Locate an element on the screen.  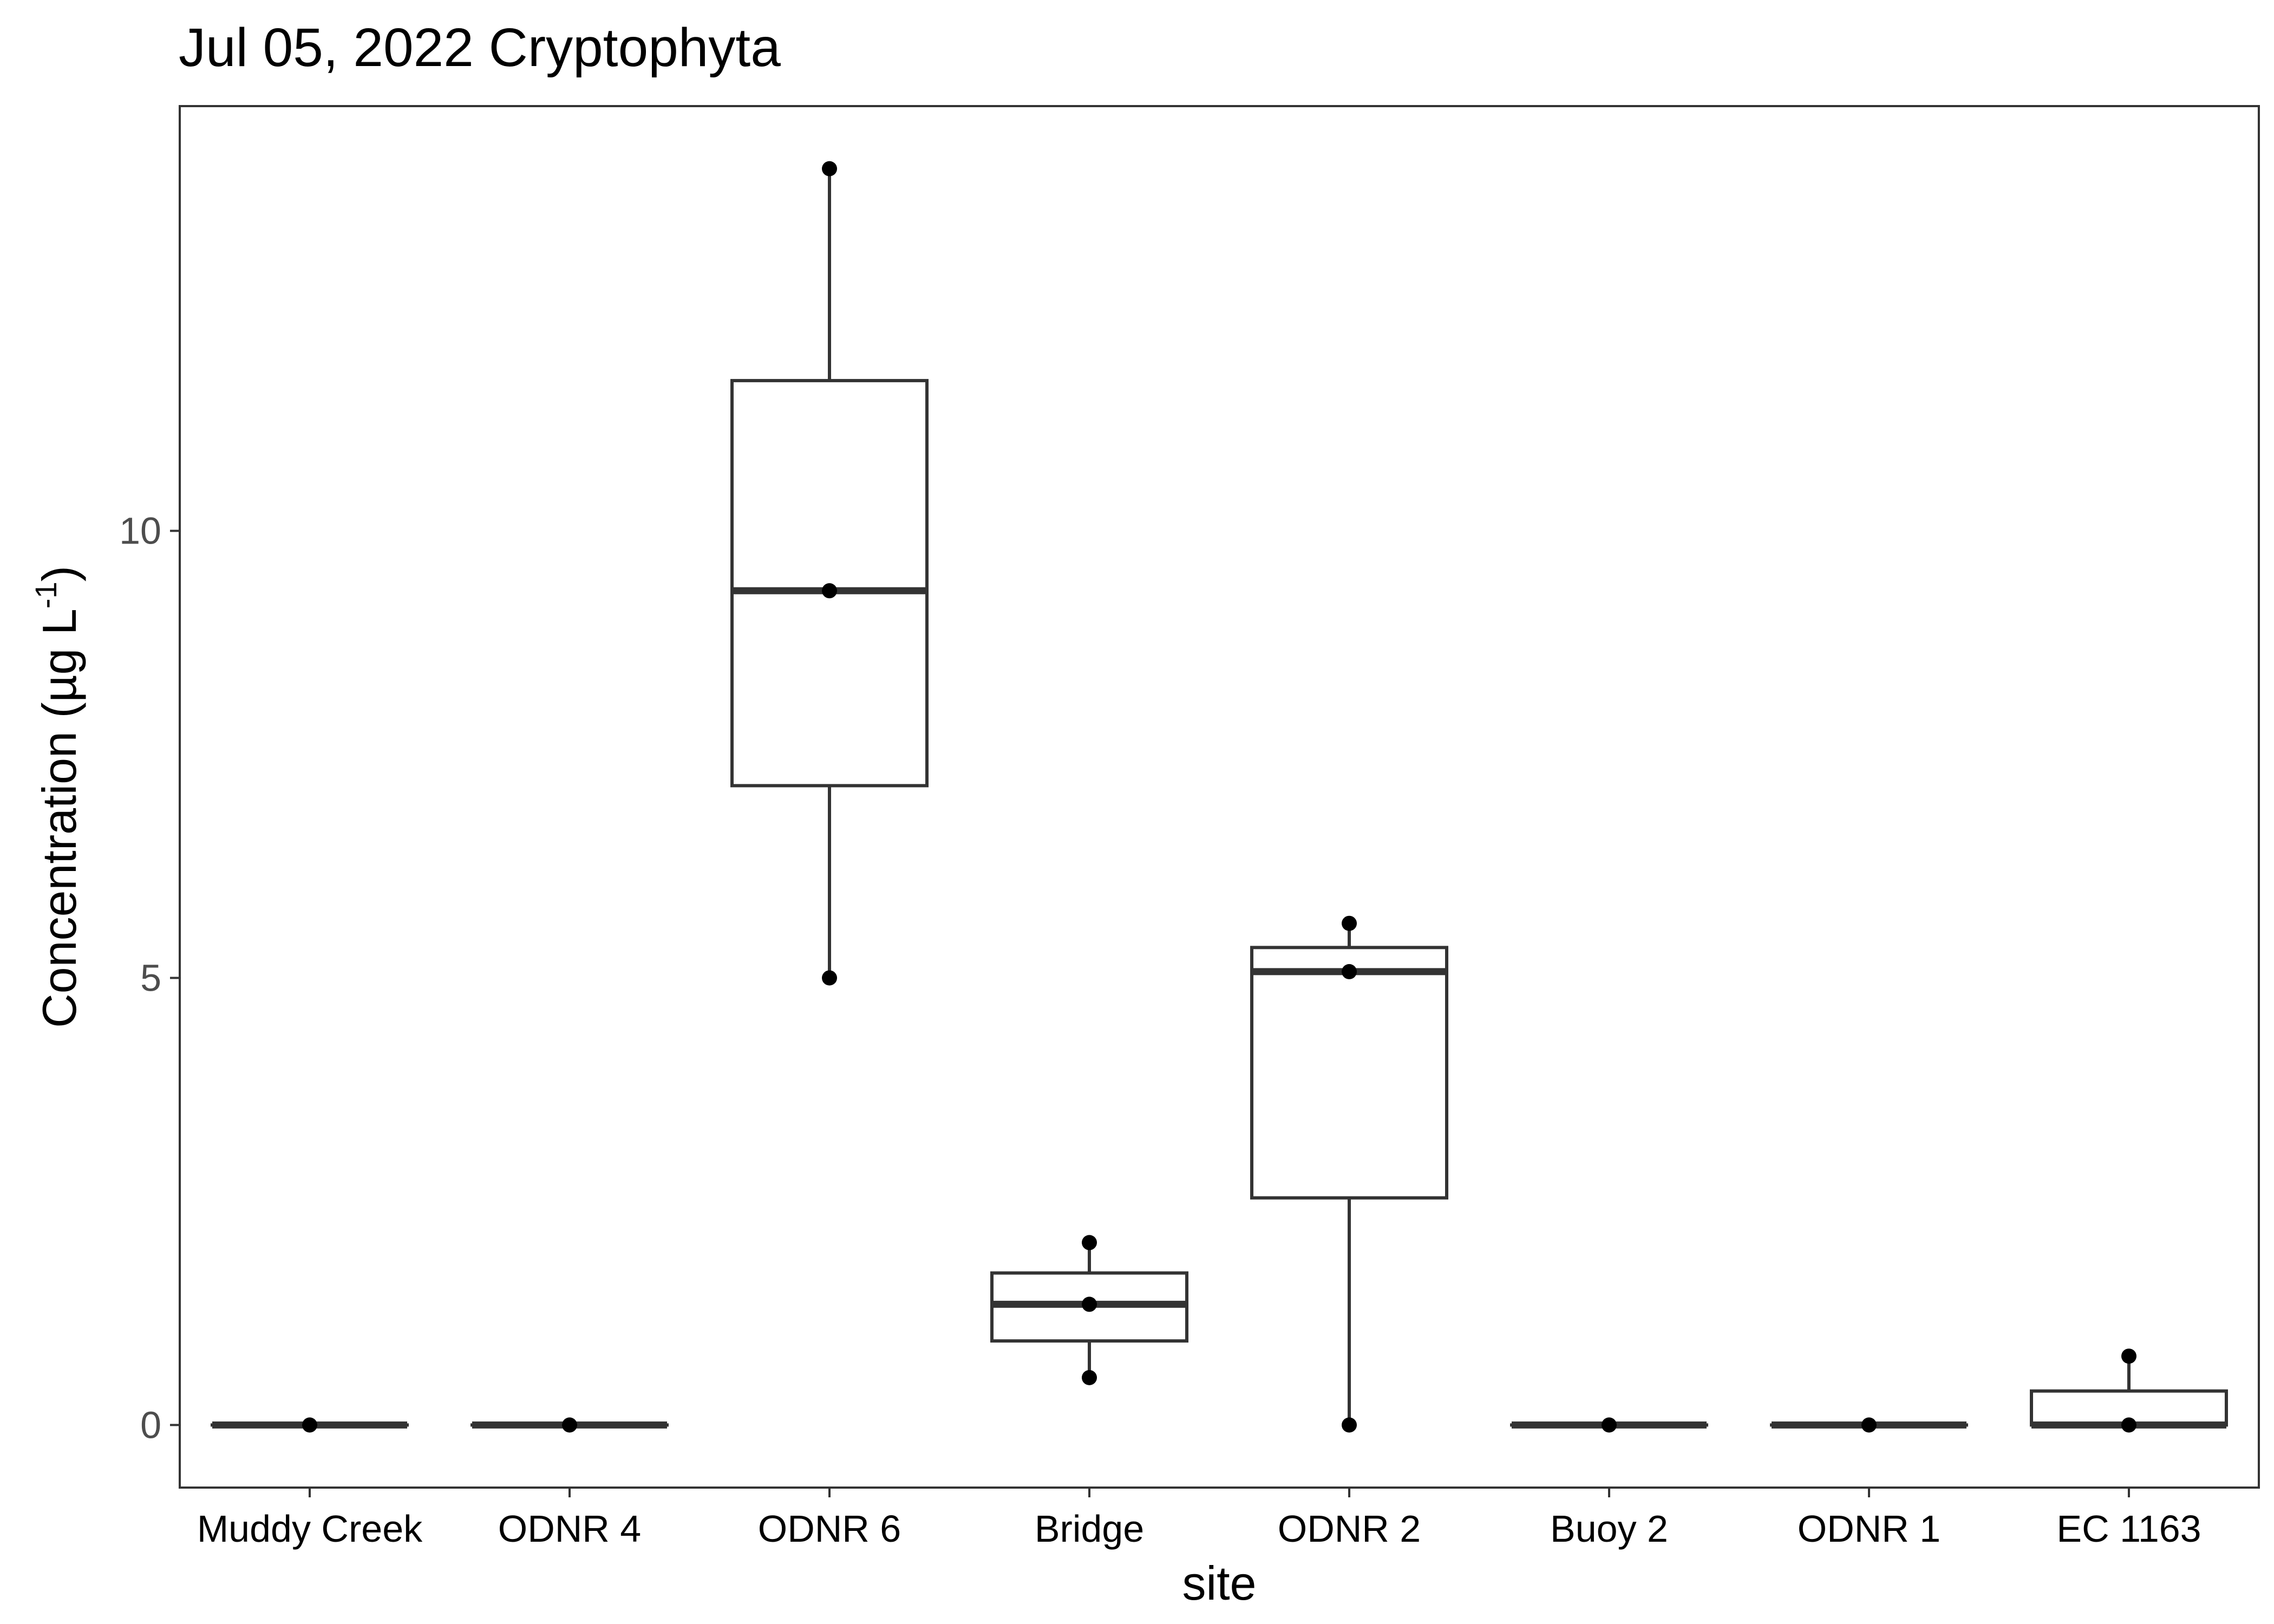
y-tick-label: 5 is located at coordinates (150, 978).